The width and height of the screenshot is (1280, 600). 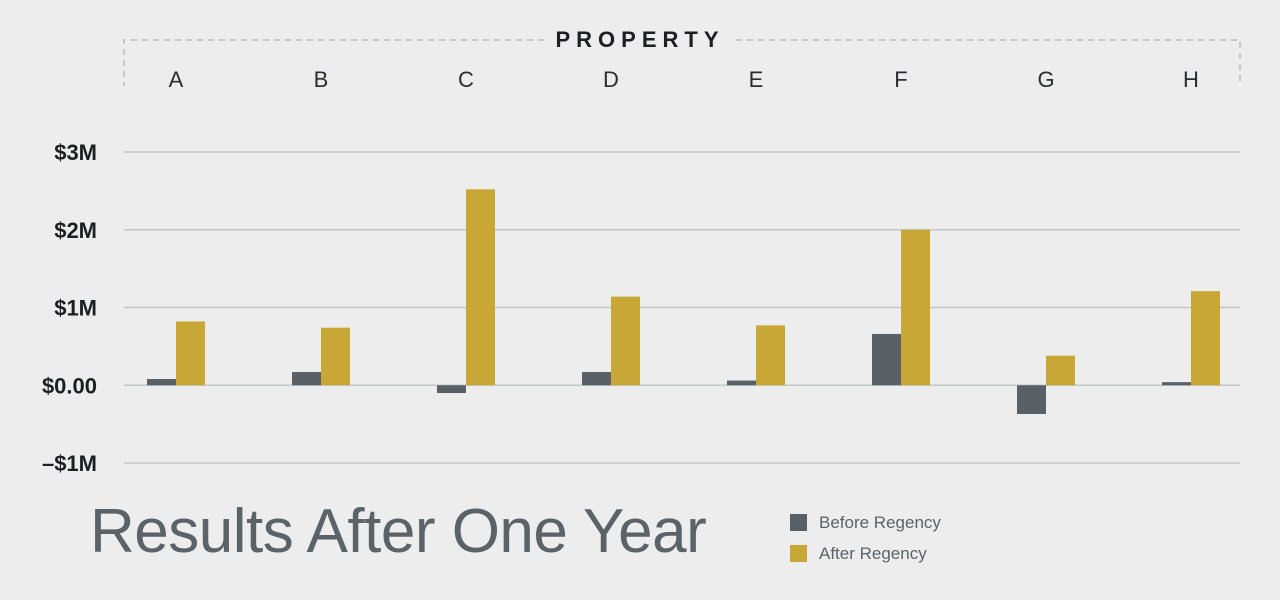 What do you see at coordinates (321, 79) in the screenshot?
I see `category-label: B` at bounding box center [321, 79].